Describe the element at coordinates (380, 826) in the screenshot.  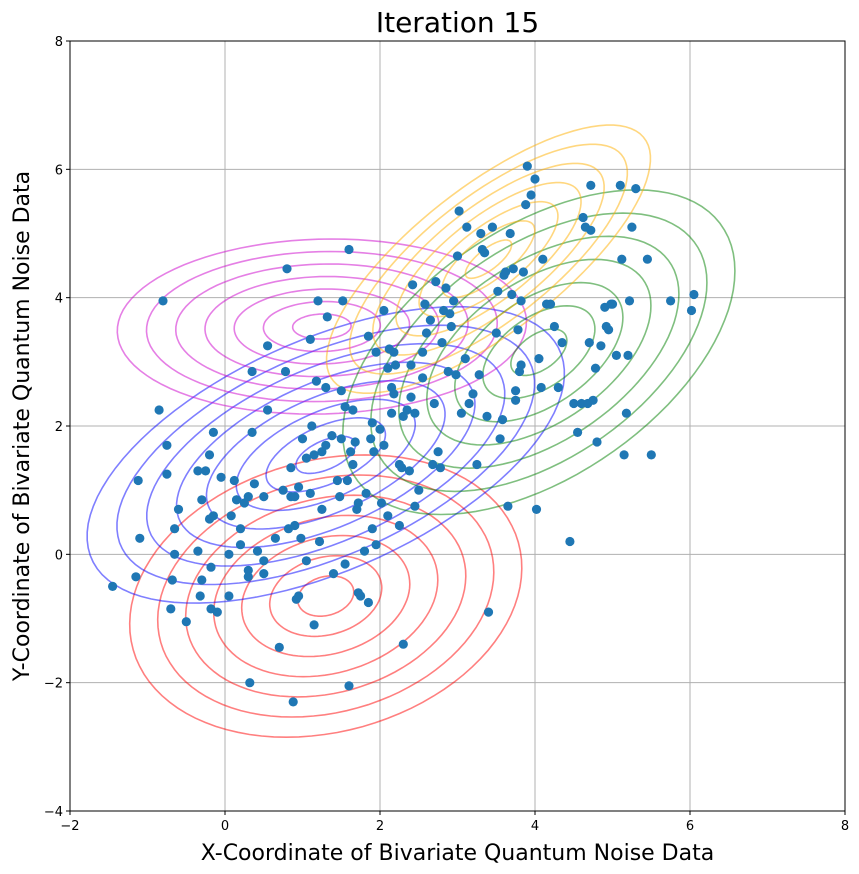
I see `x-tick-label: 2` at that location.